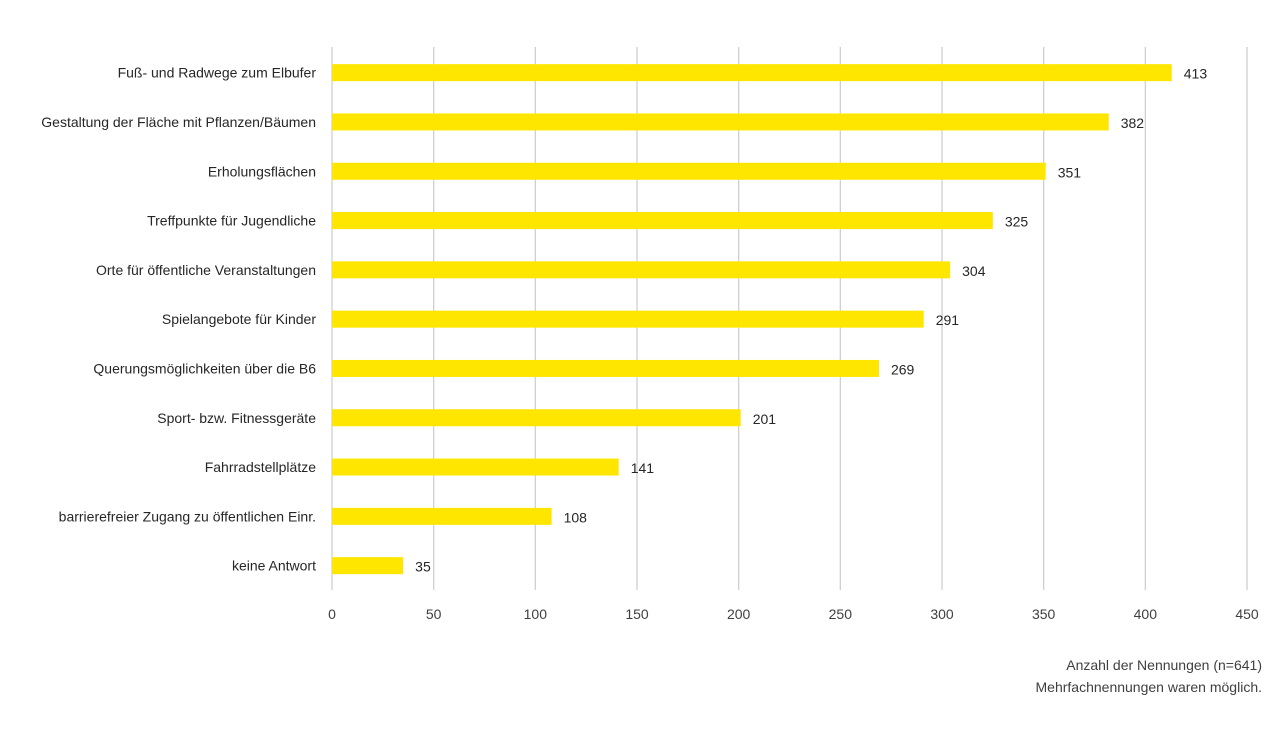 Image resolution: width=1280 pixels, height=738 pixels. What do you see at coordinates (536, 614) in the screenshot?
I see `x-tick-label: 100` at bounding box center [536, 614].